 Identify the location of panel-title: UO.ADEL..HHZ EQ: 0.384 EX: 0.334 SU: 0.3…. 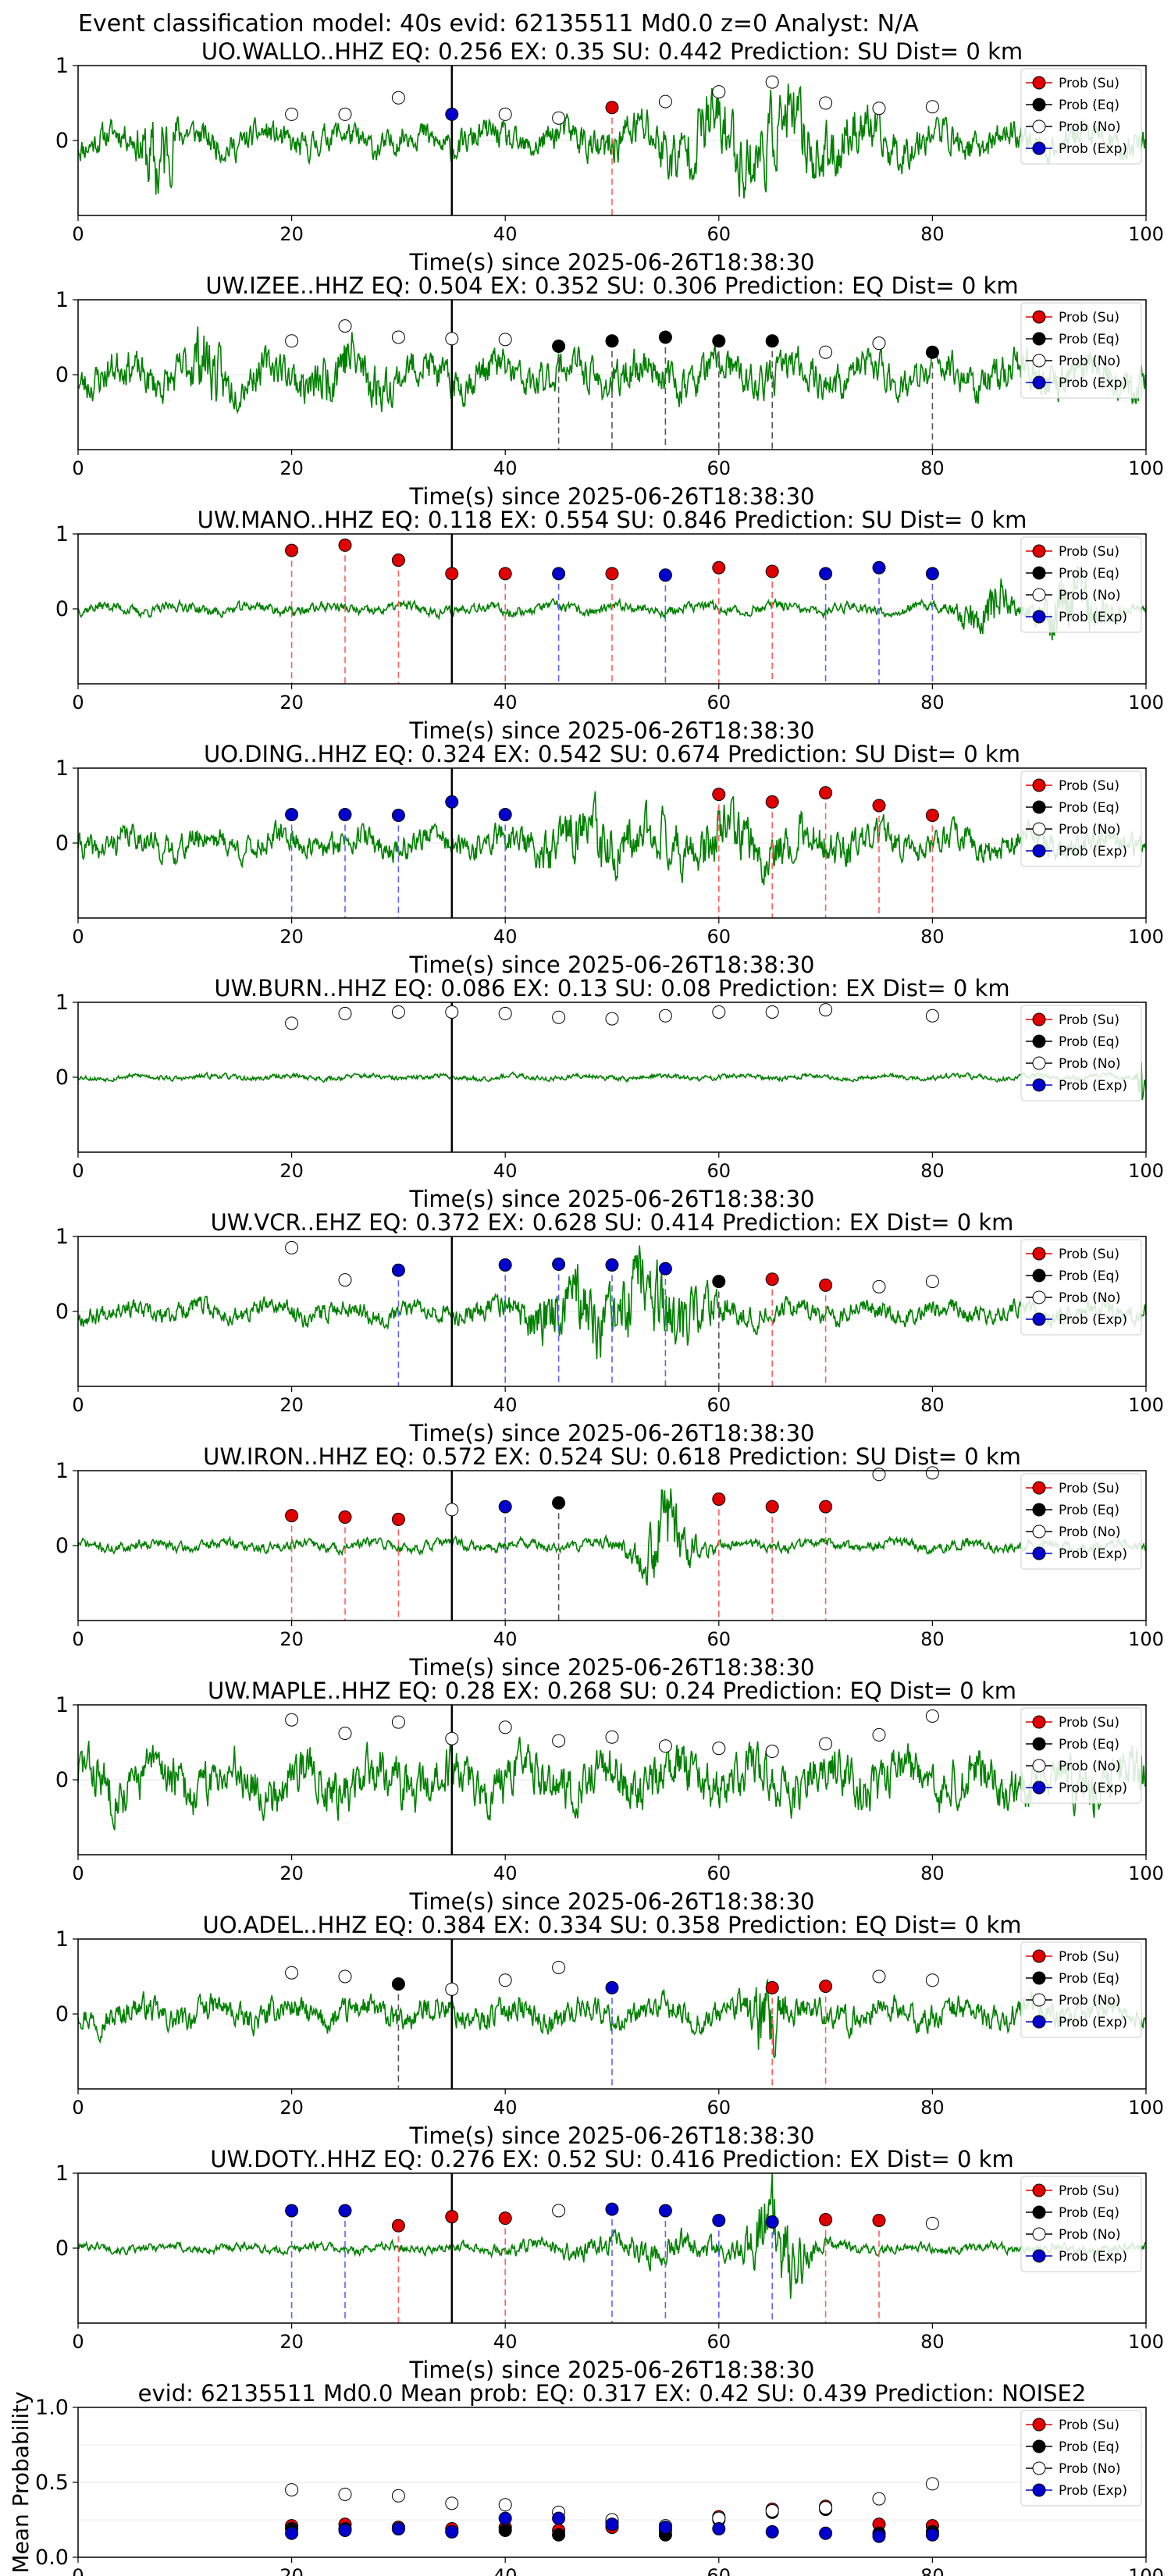
(611, 1925).